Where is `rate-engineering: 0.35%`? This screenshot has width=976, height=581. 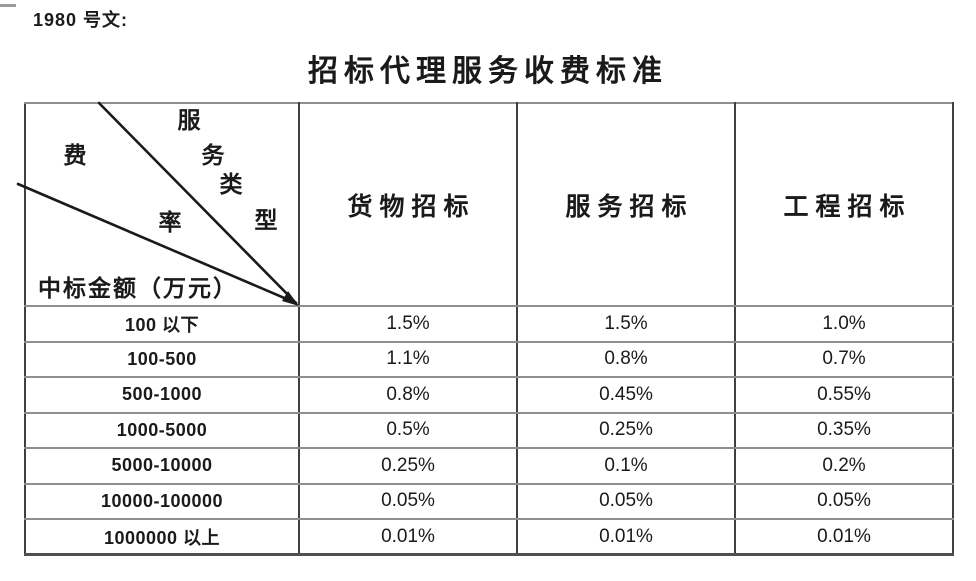
rate-engineering: 0.35% is located at coordinates (844, 430).